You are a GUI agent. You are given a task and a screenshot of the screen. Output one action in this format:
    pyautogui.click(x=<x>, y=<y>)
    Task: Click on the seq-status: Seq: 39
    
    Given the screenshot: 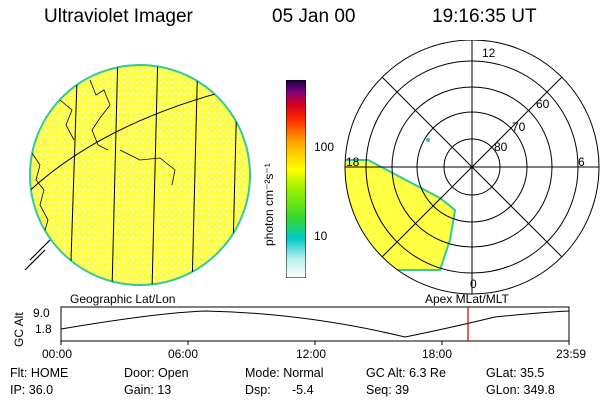 What is the action you would take?
    pyautogui.click(x=388, y=390)
    